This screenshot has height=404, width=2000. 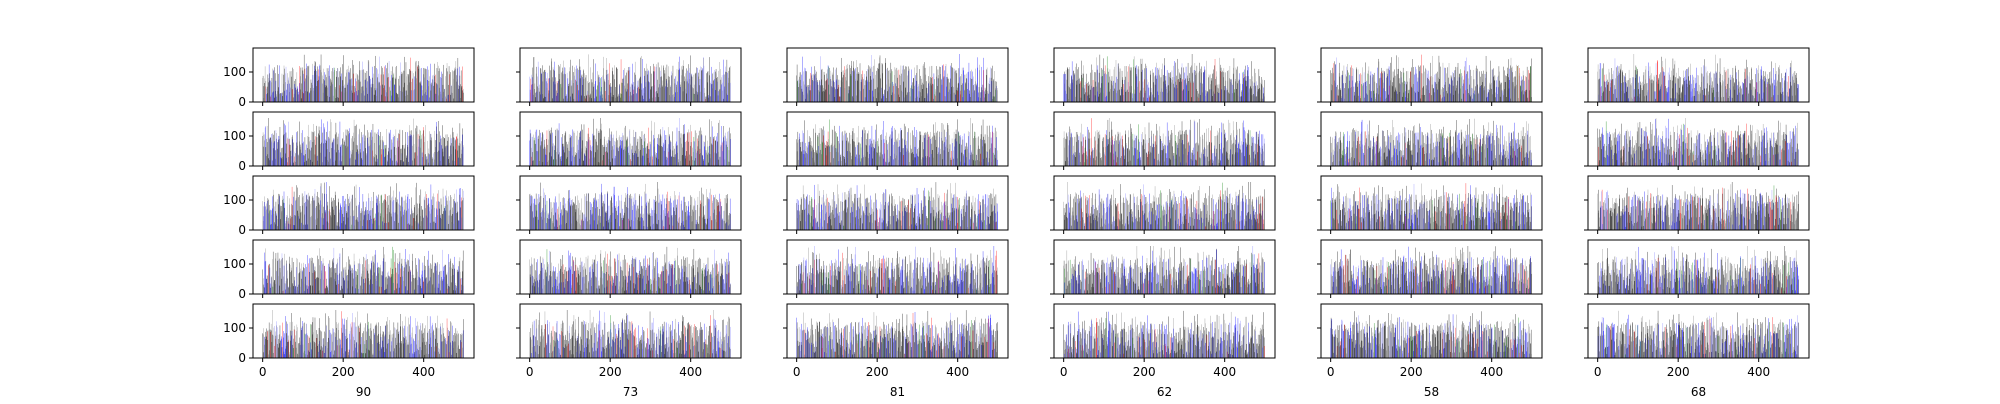 I want to click on subplot-r4-c2, so click(x=628, y=269).